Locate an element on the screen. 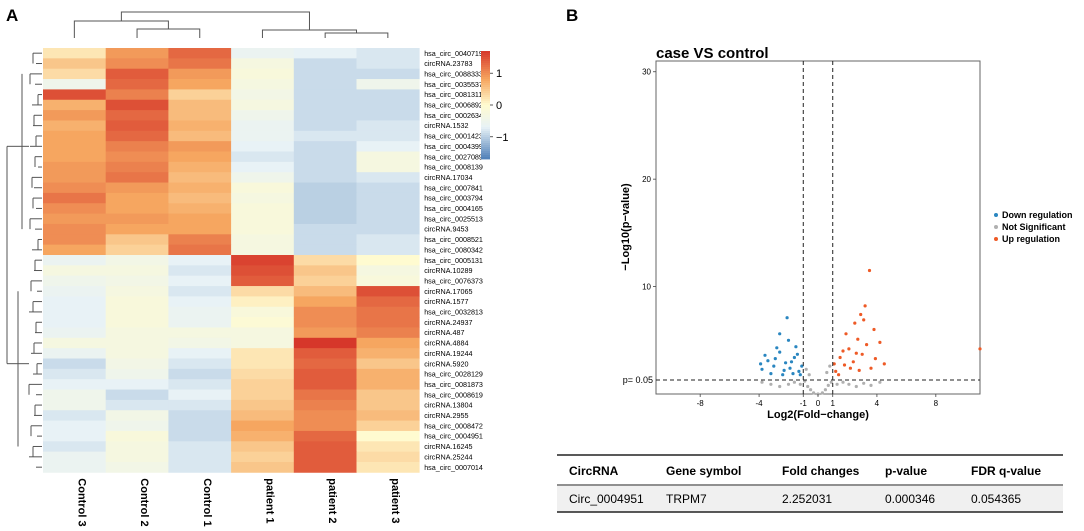  panel-a-label: A is located at coordinates (12, 15).